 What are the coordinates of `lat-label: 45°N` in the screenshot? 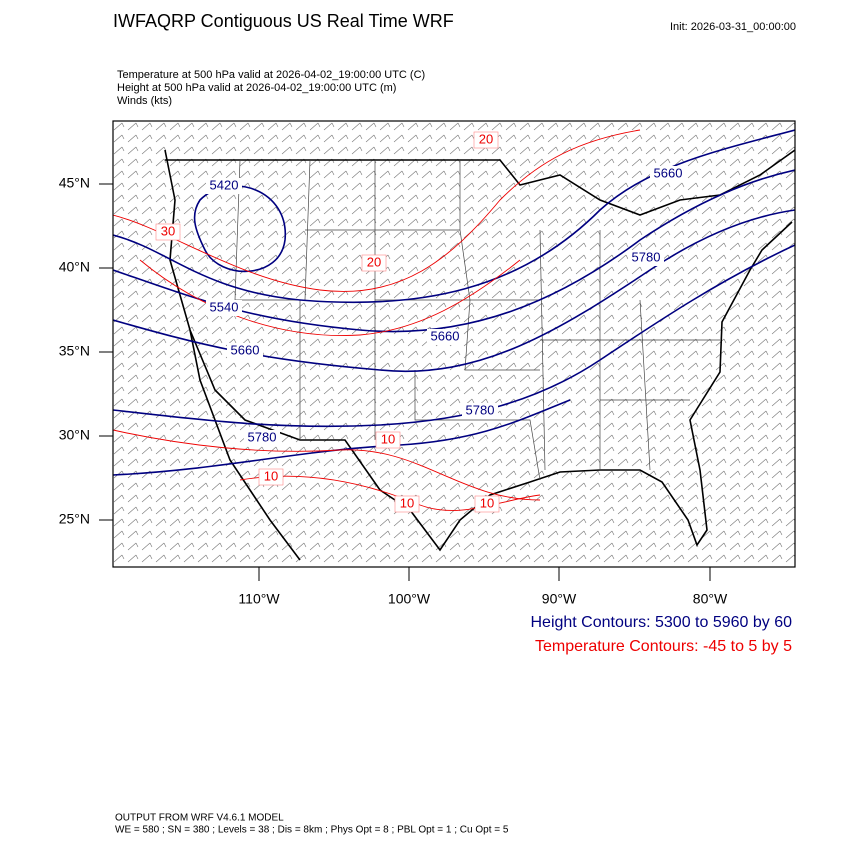 It's located at (74, 183).